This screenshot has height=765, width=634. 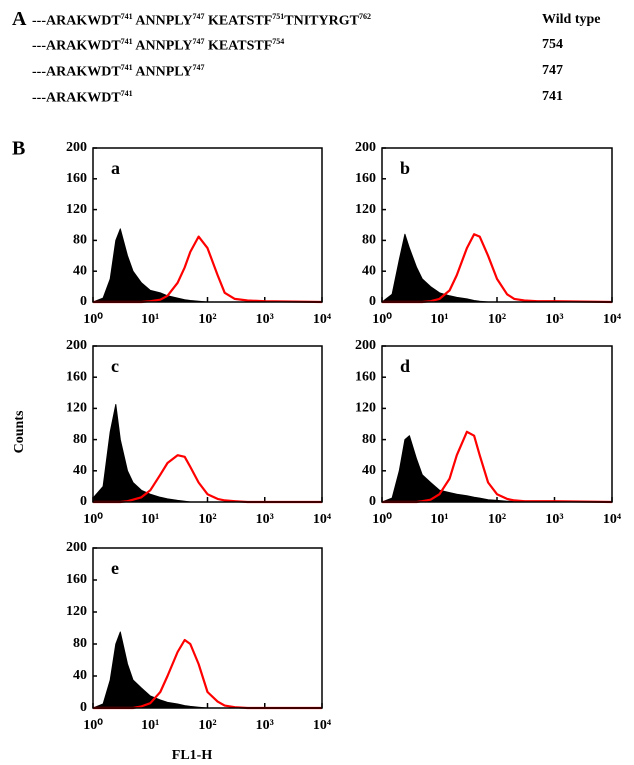 I want to click on sequence: ---ARAKWDT741 ANNPLY747 KEATSTF754, so click(x=158, y=46).